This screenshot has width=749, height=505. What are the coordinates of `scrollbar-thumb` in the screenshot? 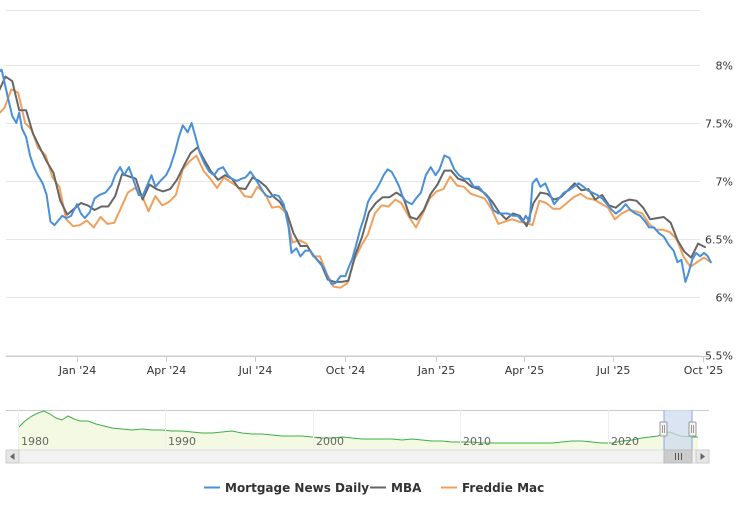 It's located at (678, 456).